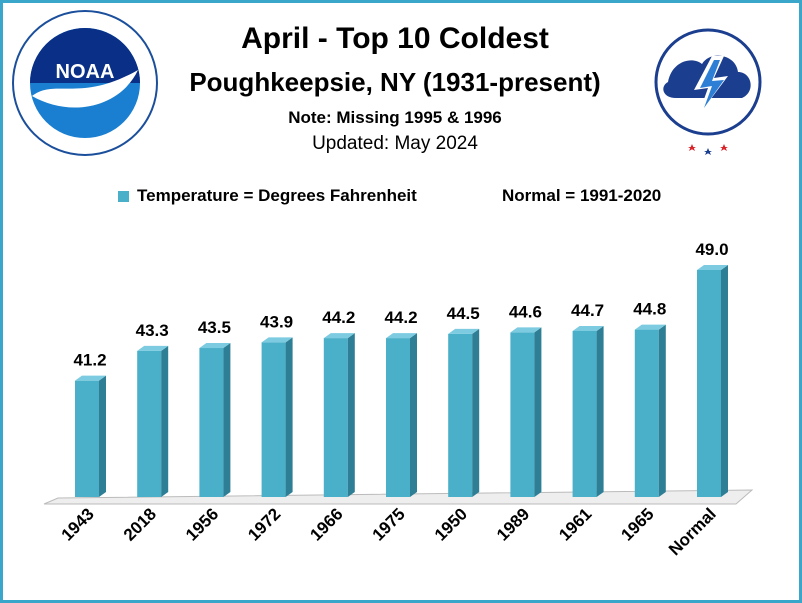 The width and height of the screenshot is (802, 603). I want to click on data-label: 44.5, so click(463, 313).